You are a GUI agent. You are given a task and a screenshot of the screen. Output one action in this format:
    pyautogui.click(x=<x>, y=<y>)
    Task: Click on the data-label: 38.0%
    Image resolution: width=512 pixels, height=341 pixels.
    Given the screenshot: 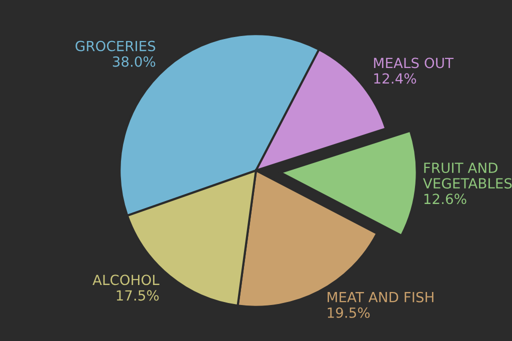 What is the action you would take?
    pyautogui.click(x=134, y=61)
    